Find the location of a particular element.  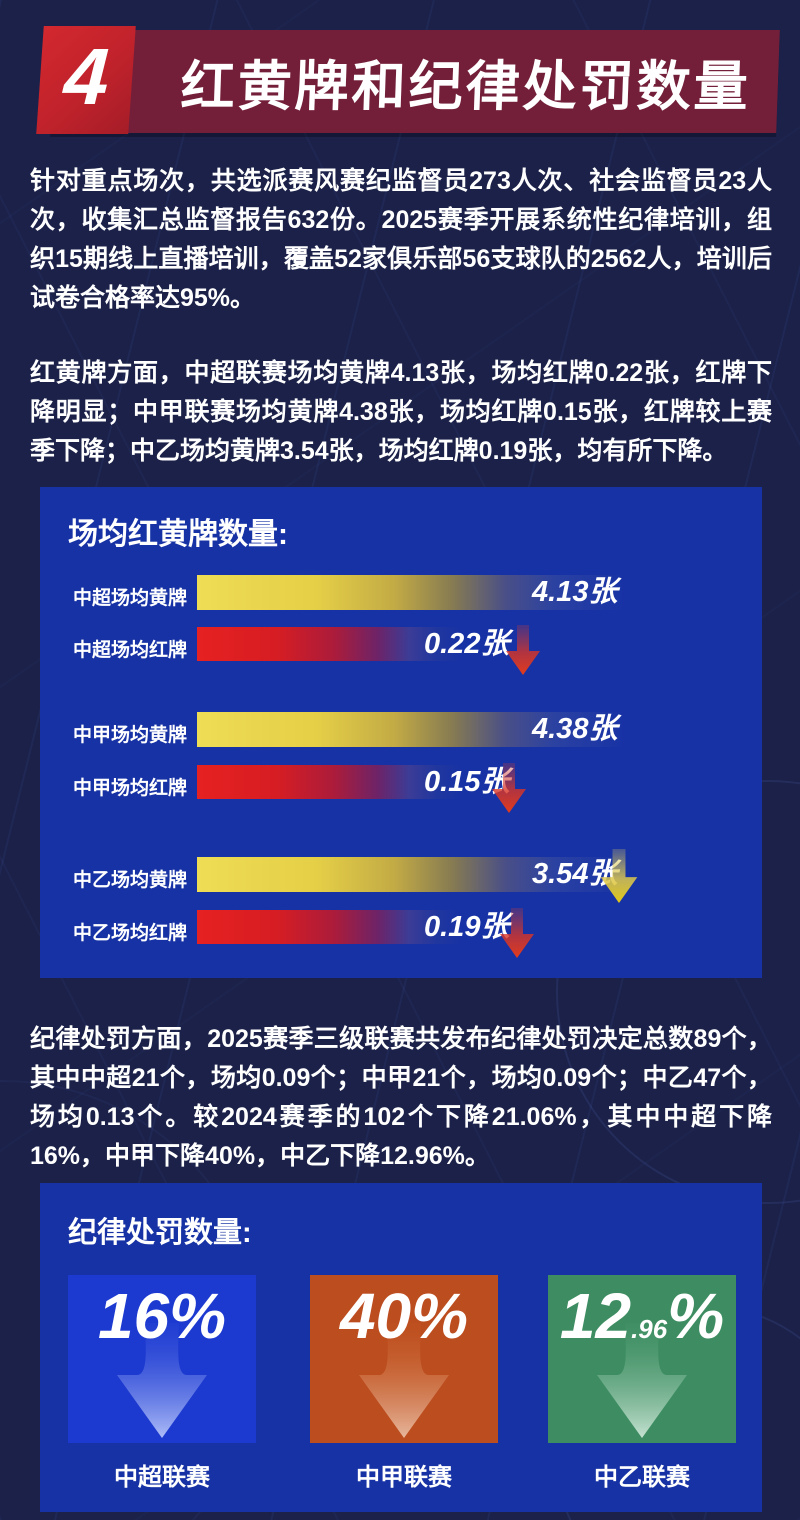

chart-row-league1-yellow: 中甲场均黄牌 4.38张 is located at coordinates (401, 729).